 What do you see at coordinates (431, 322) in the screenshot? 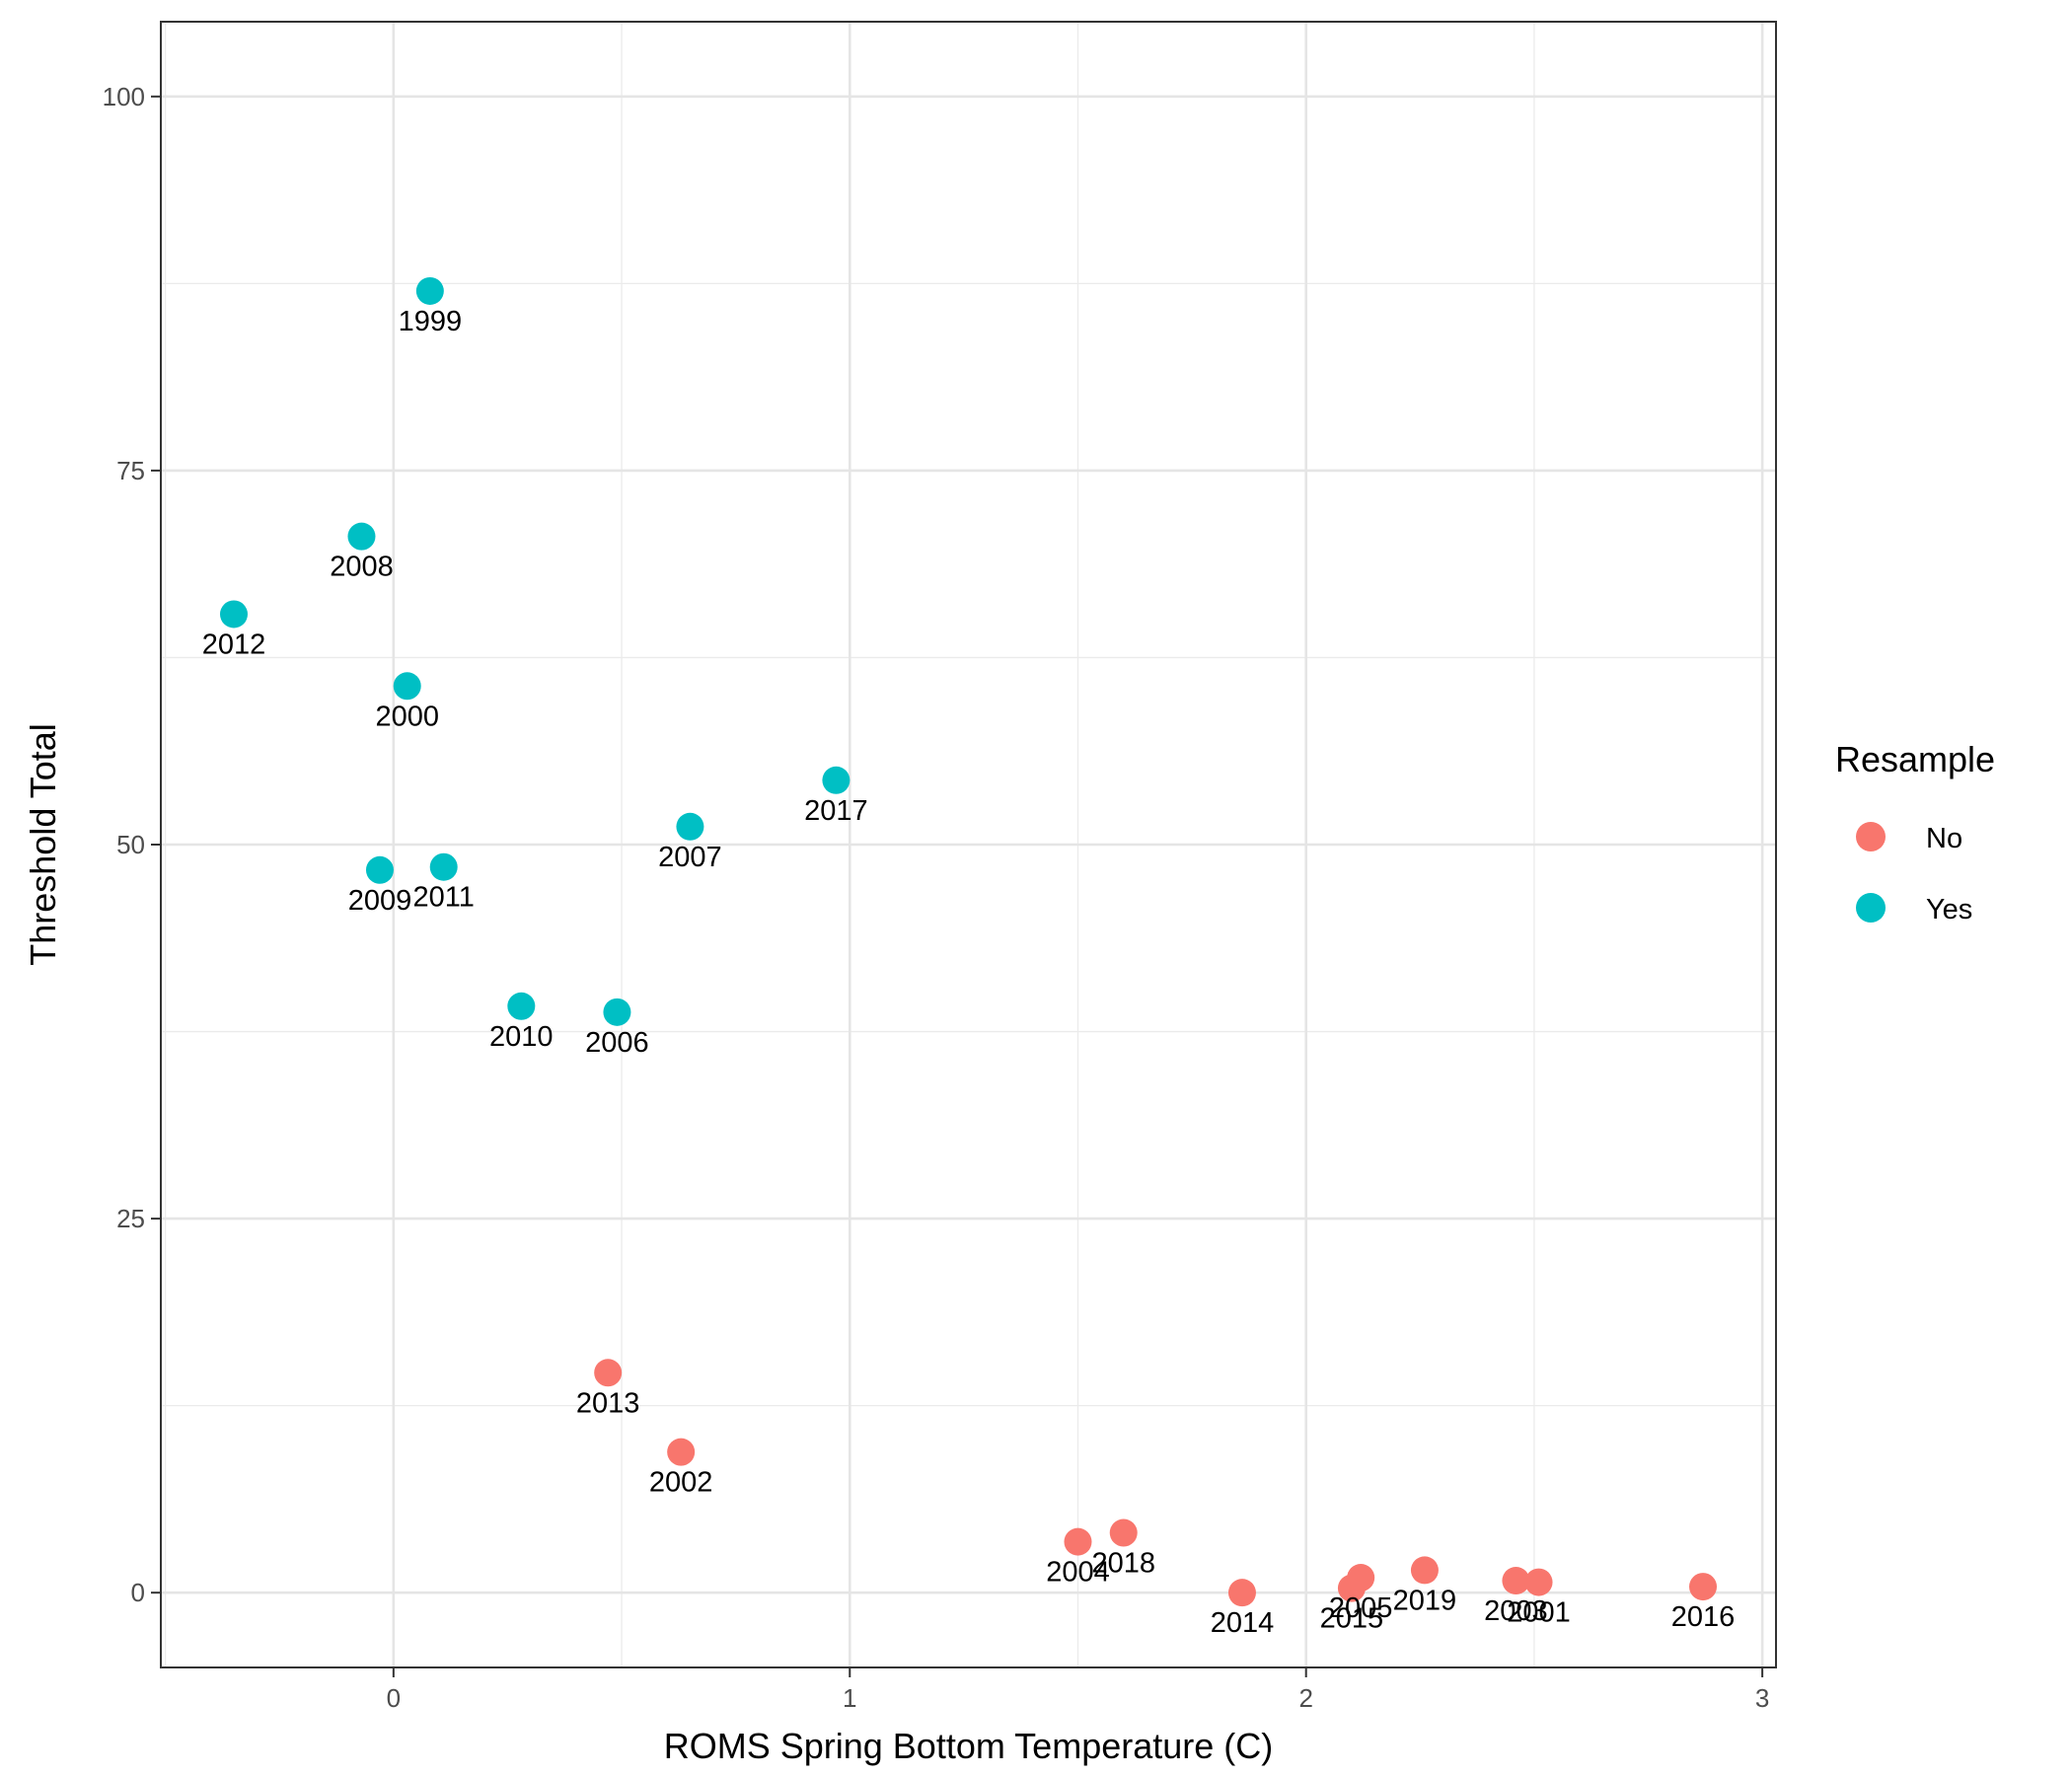
I see `point-label: 1999` at bounding box center [431, 322].